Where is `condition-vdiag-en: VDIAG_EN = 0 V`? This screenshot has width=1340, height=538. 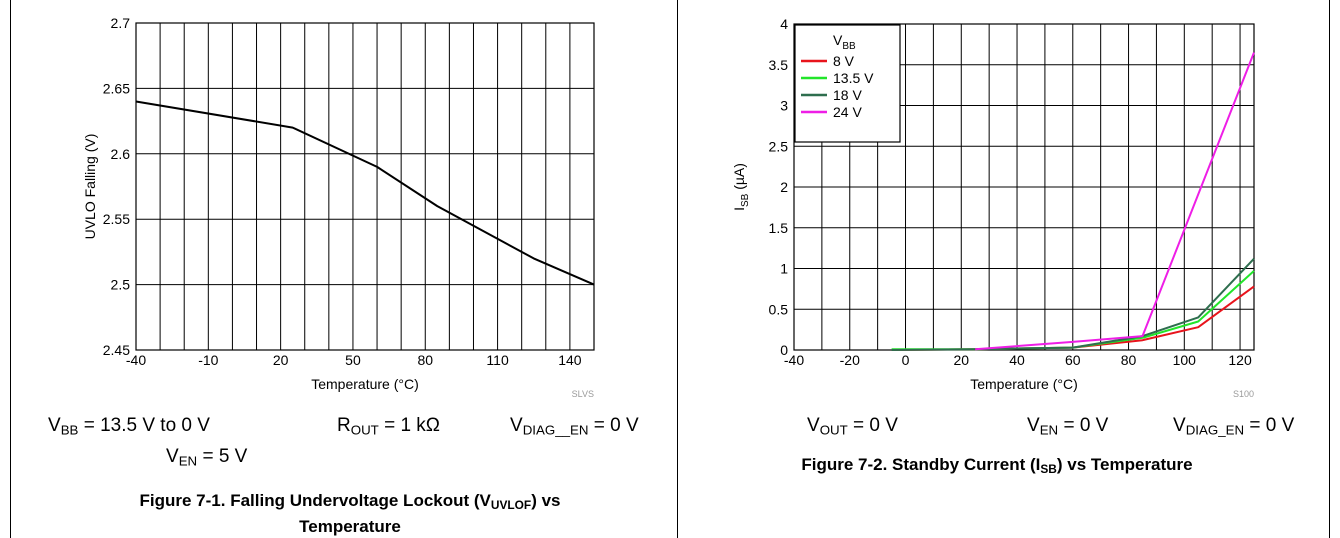
condition-vdiag-en: VDIAG_EN = 0 V is located at coordinates (1234, 426).